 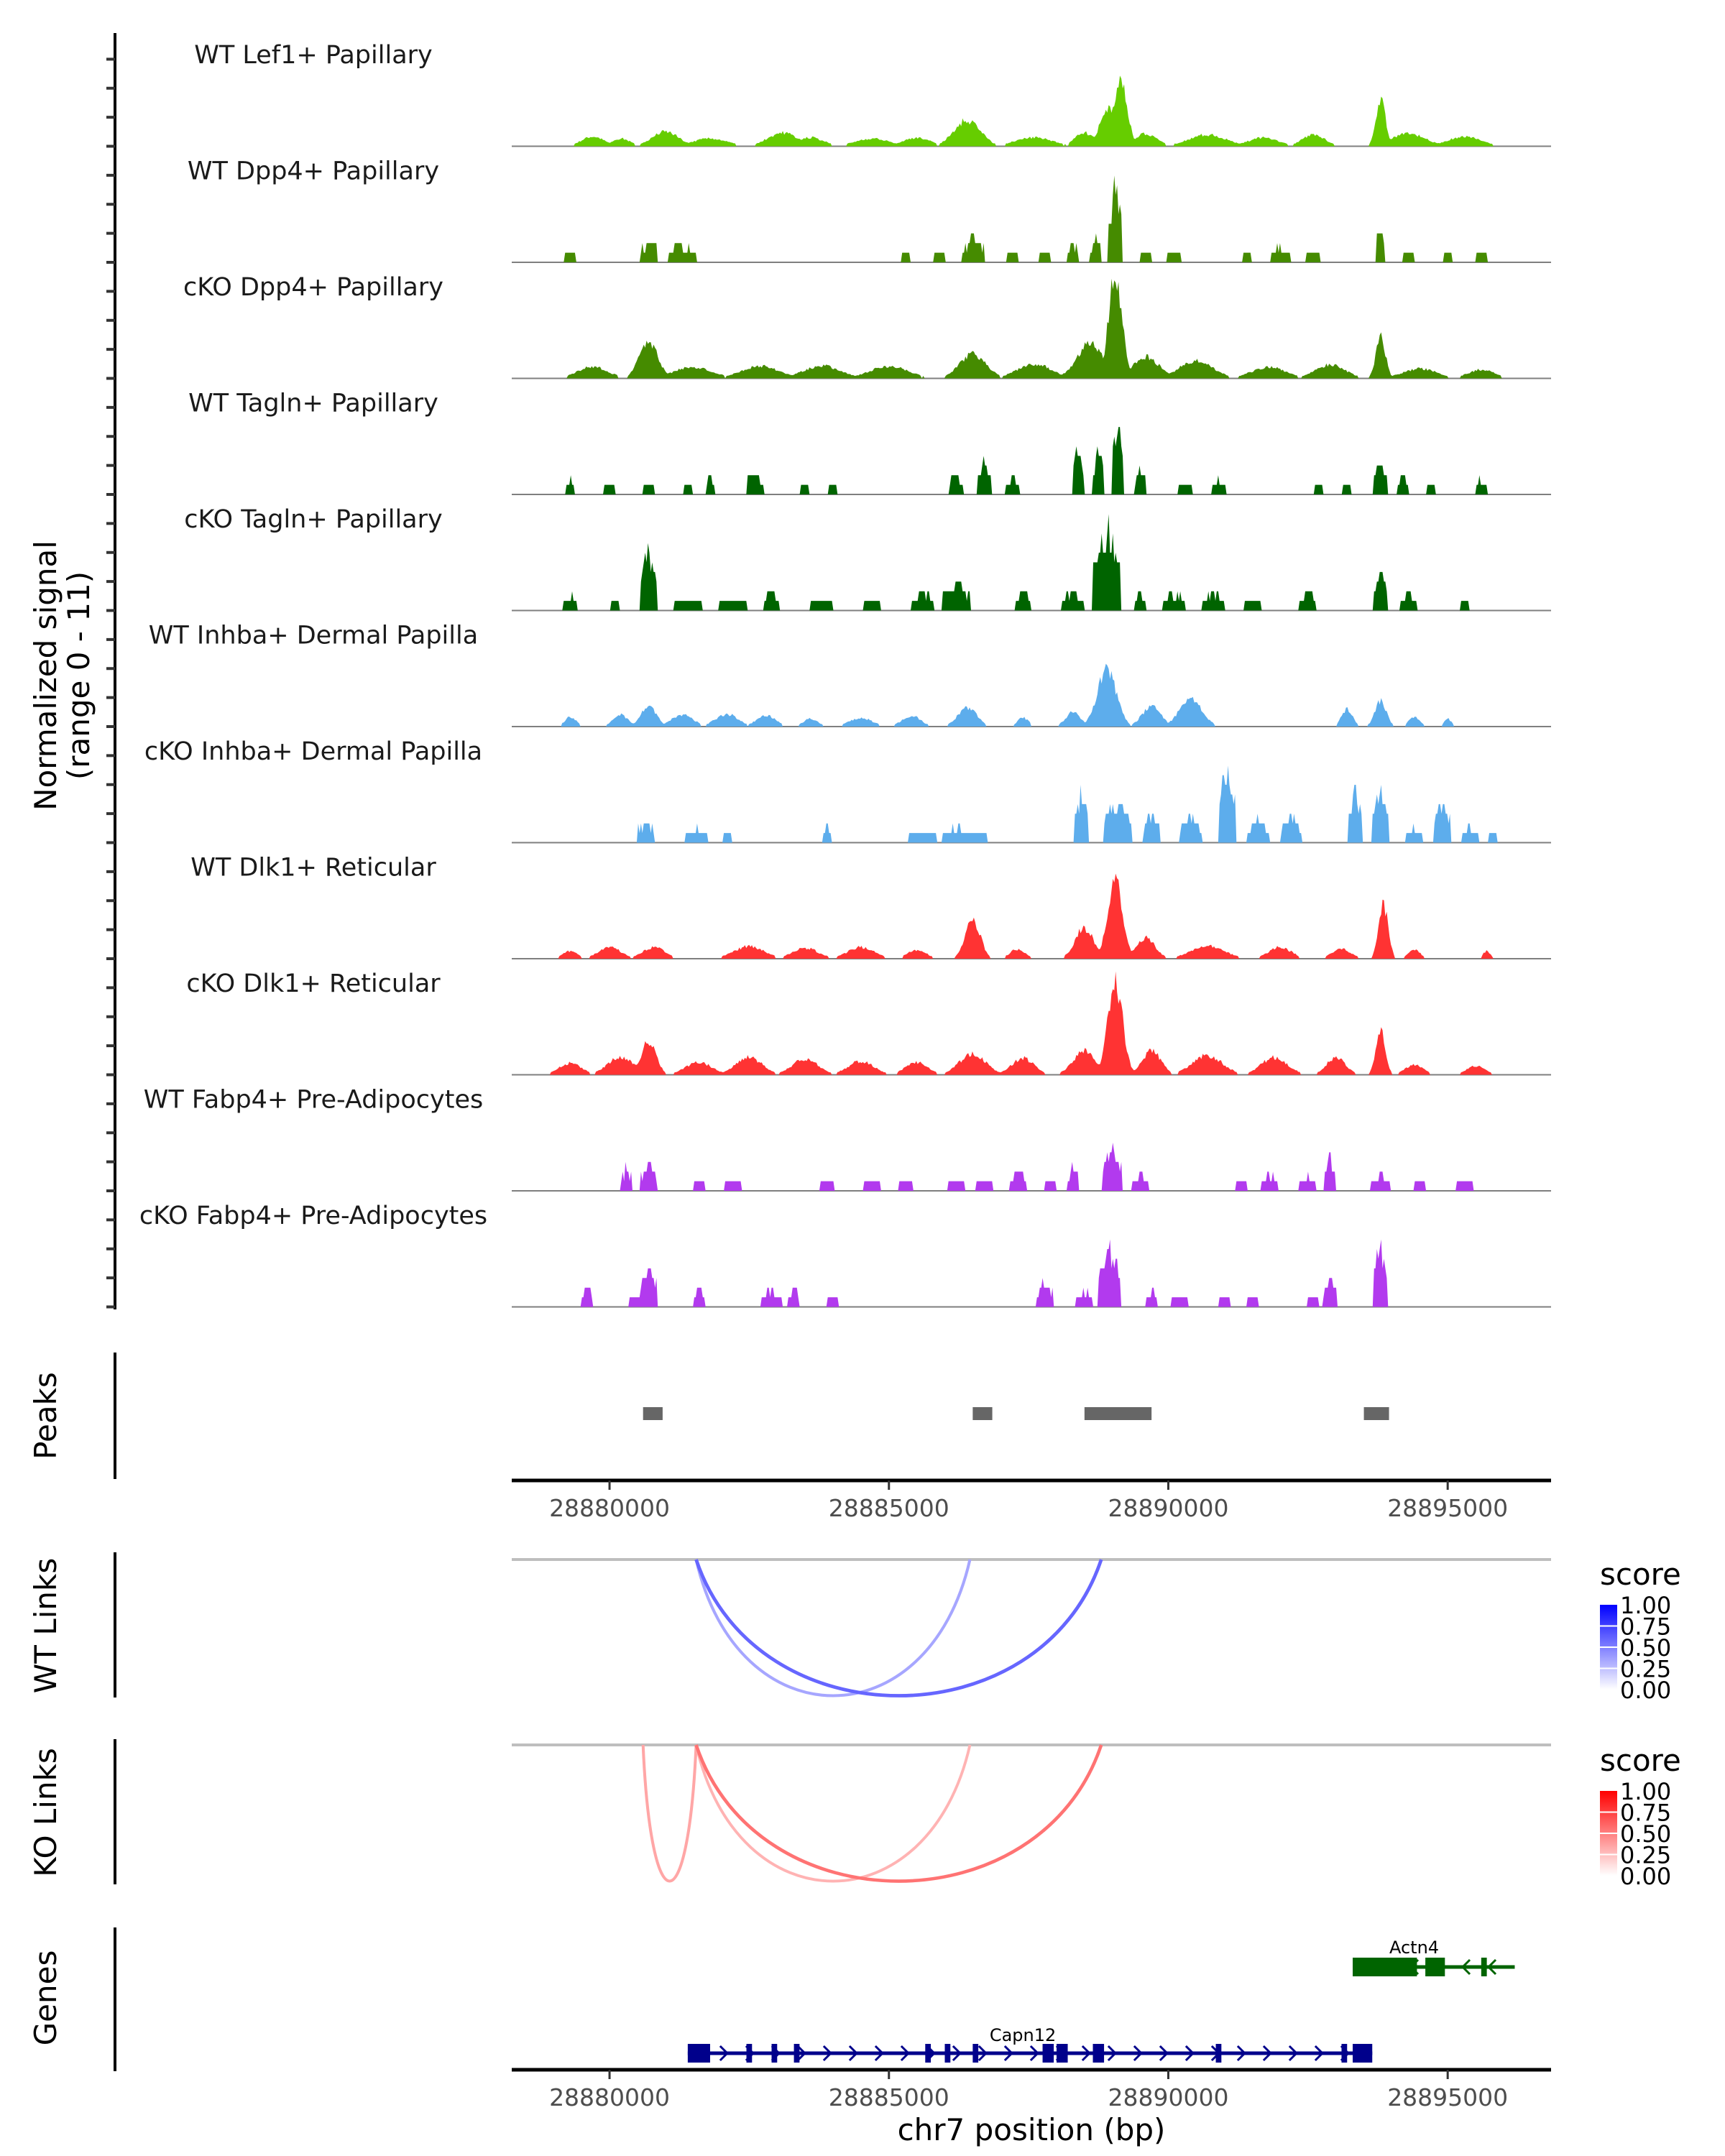 I want to click on genes-track: Capn12 Actn4, so click(x=1101, y=2000).